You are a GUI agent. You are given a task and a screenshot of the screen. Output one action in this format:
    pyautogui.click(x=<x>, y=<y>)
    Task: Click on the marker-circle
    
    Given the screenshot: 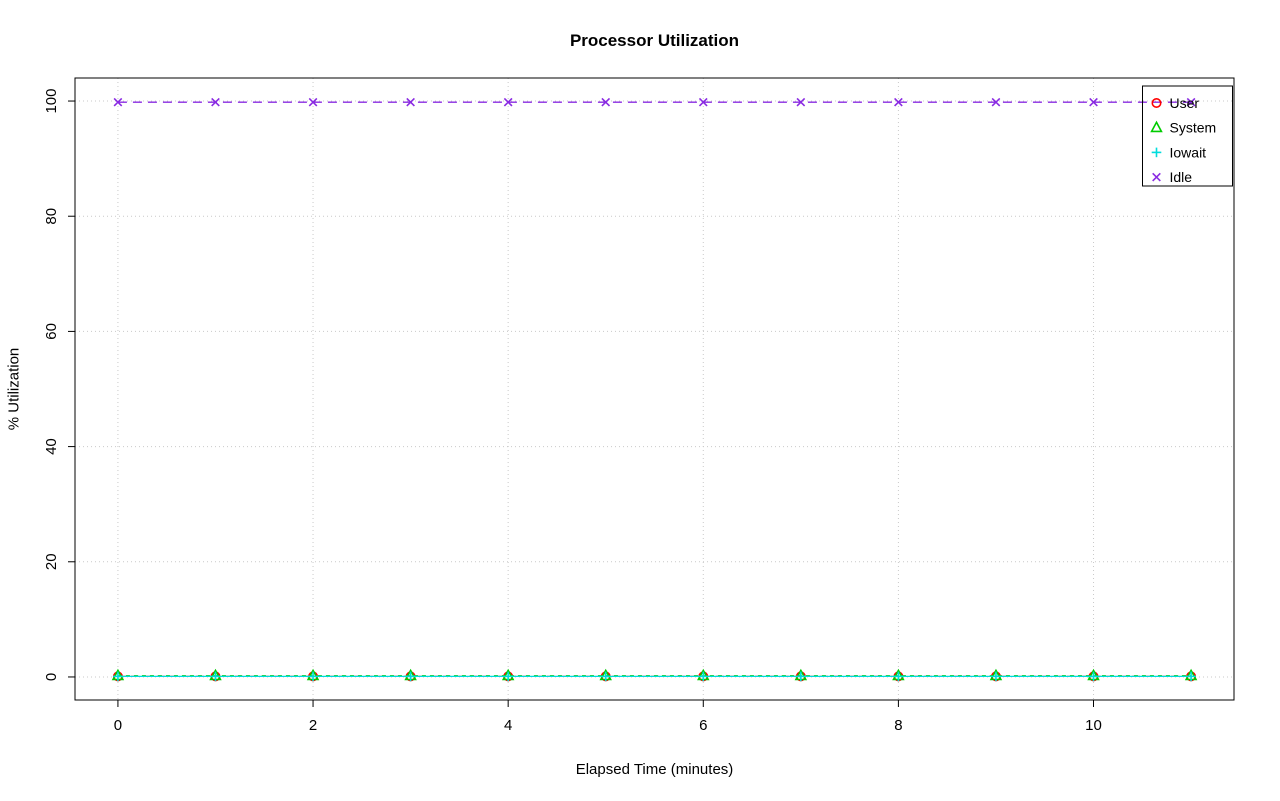 What is the action you would take?
    pyautogui.click(x=1156, y=103)
    